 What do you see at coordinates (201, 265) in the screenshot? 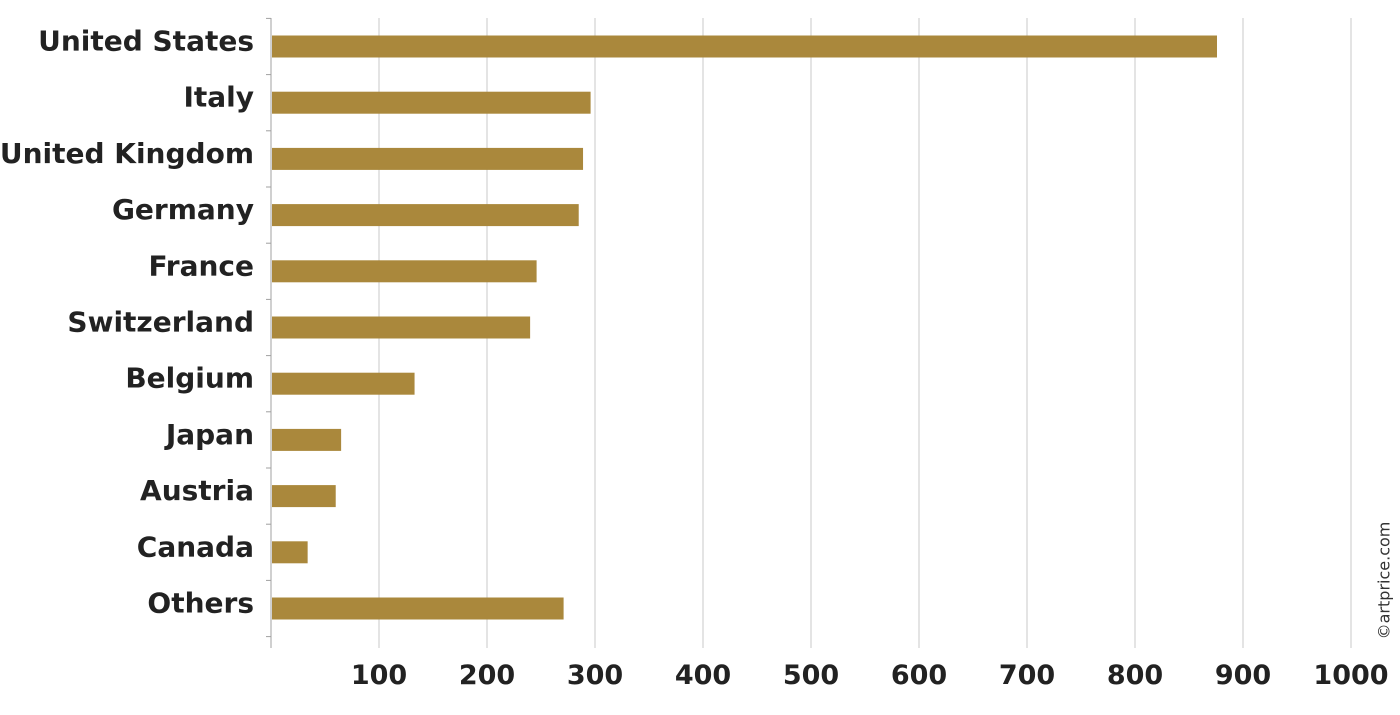
I see `category-label: France` at bounding box center [201, 265].